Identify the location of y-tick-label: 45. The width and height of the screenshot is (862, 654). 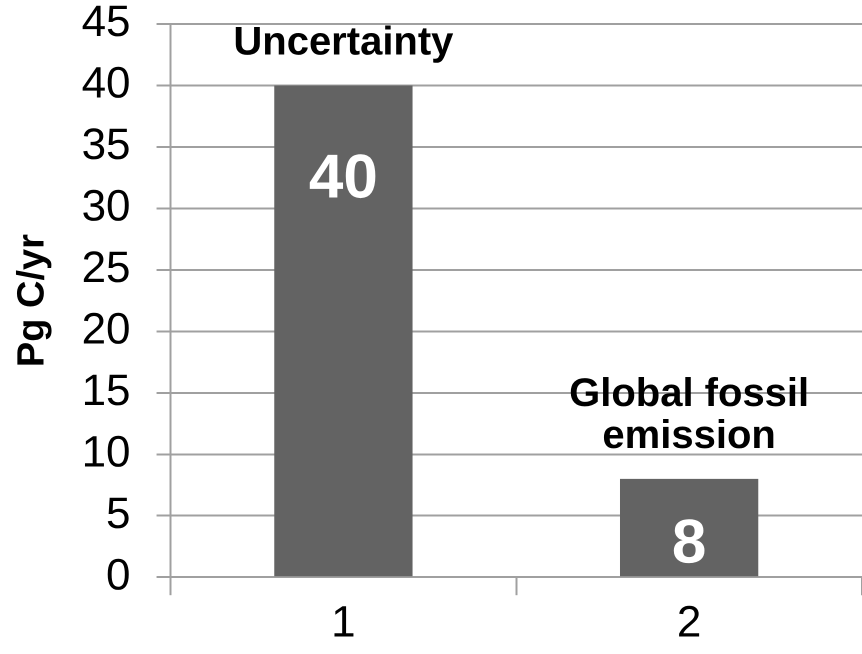
(106, 23).